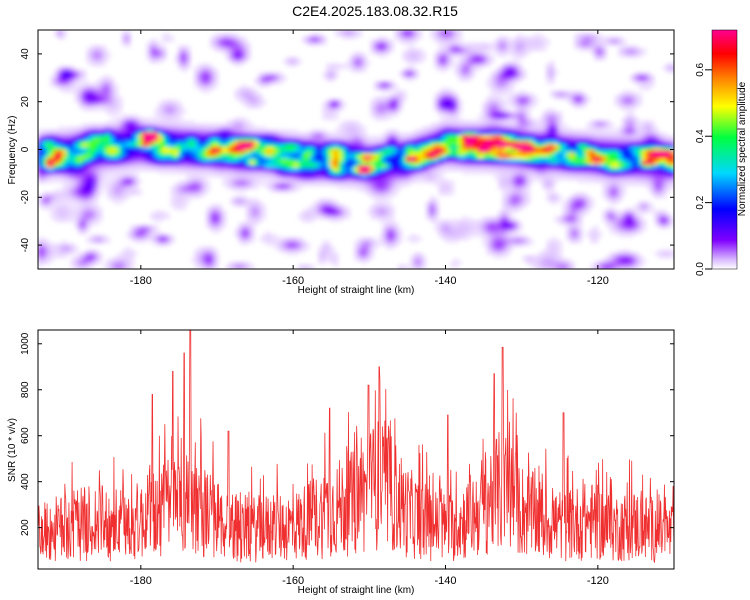  Describe the element at coordinates (25, 435) in the screenshot. I see `snr-y-tick-label: 600` at that location.